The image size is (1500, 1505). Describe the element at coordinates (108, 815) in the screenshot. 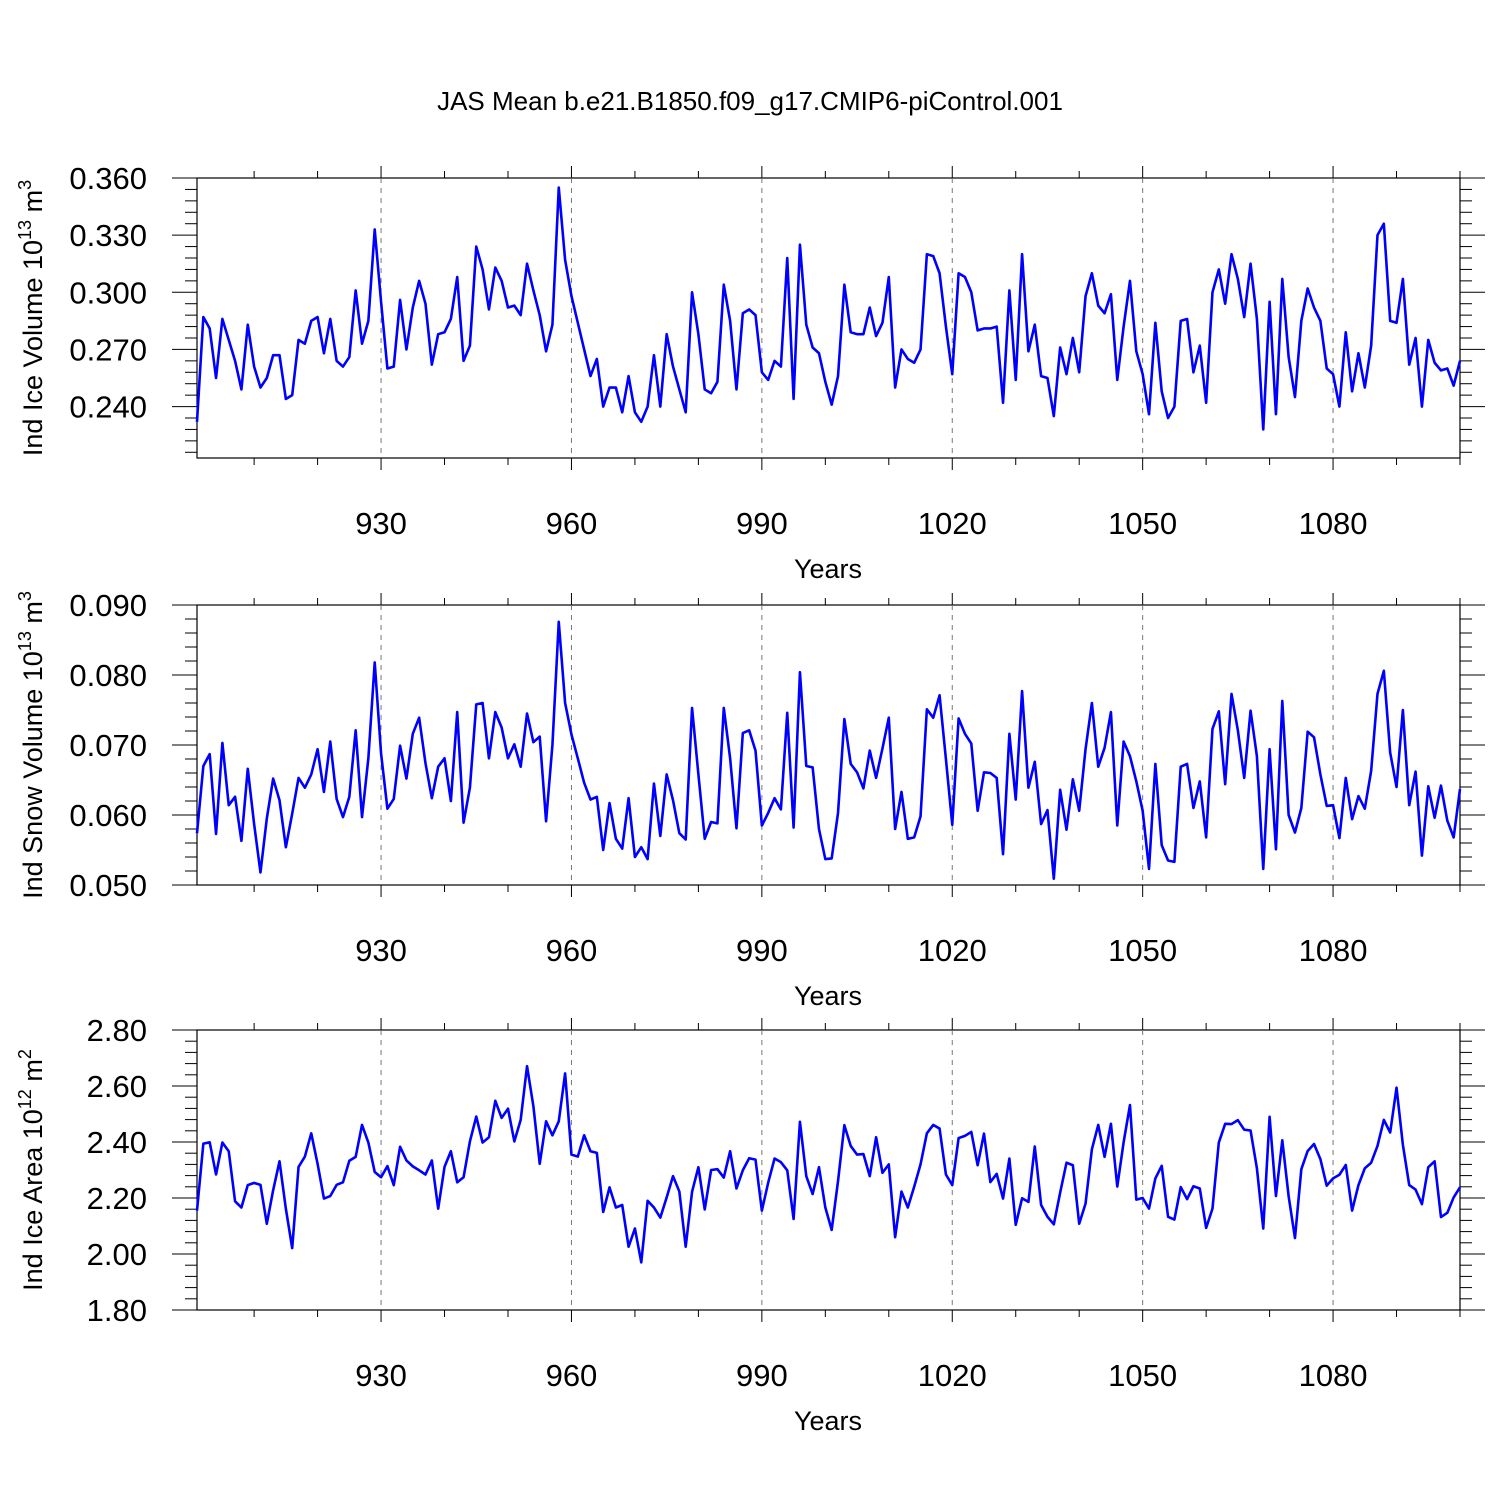

I see `y-tick-label: 0.060` at that location.